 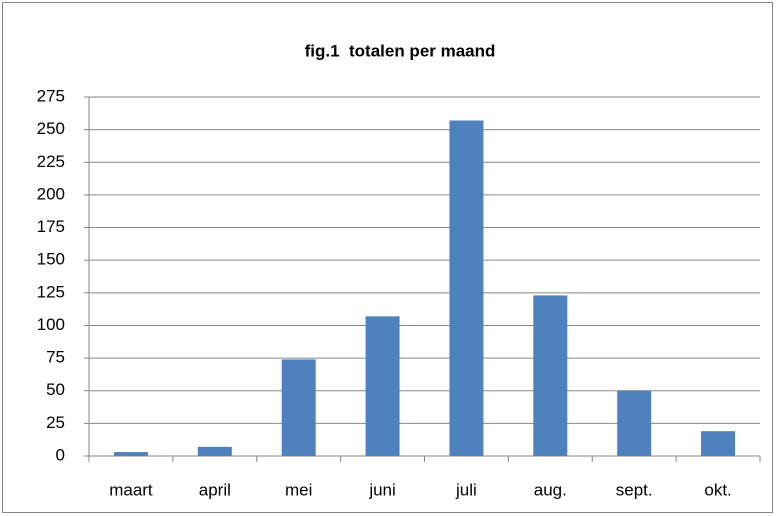 What do you see at coordinates (381, 489) in the screenshot?
I see `x-tick-label: juni` at bounding box center [381, 489].